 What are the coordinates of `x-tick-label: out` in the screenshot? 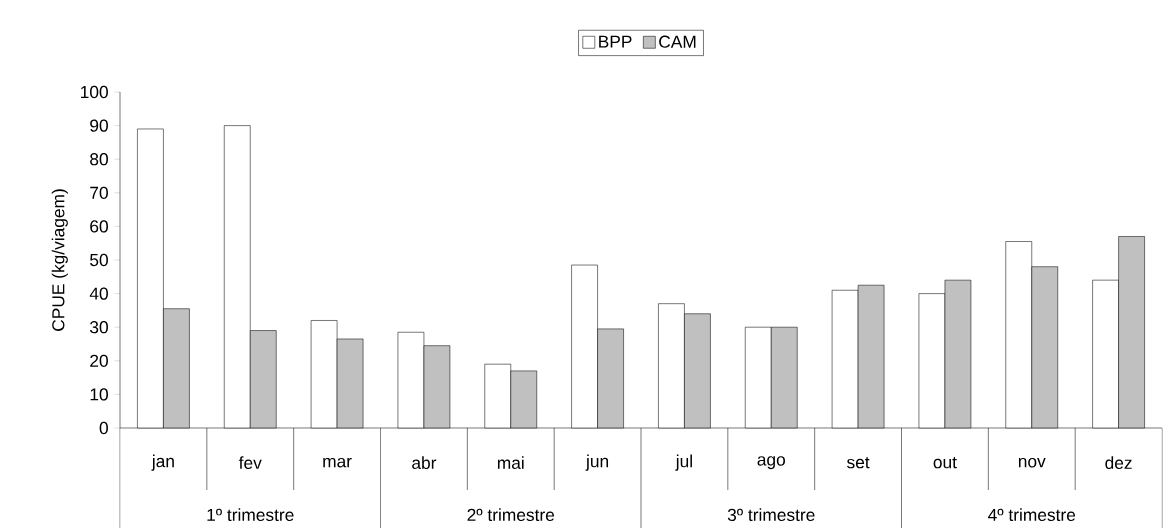 It's located at (945, 462).